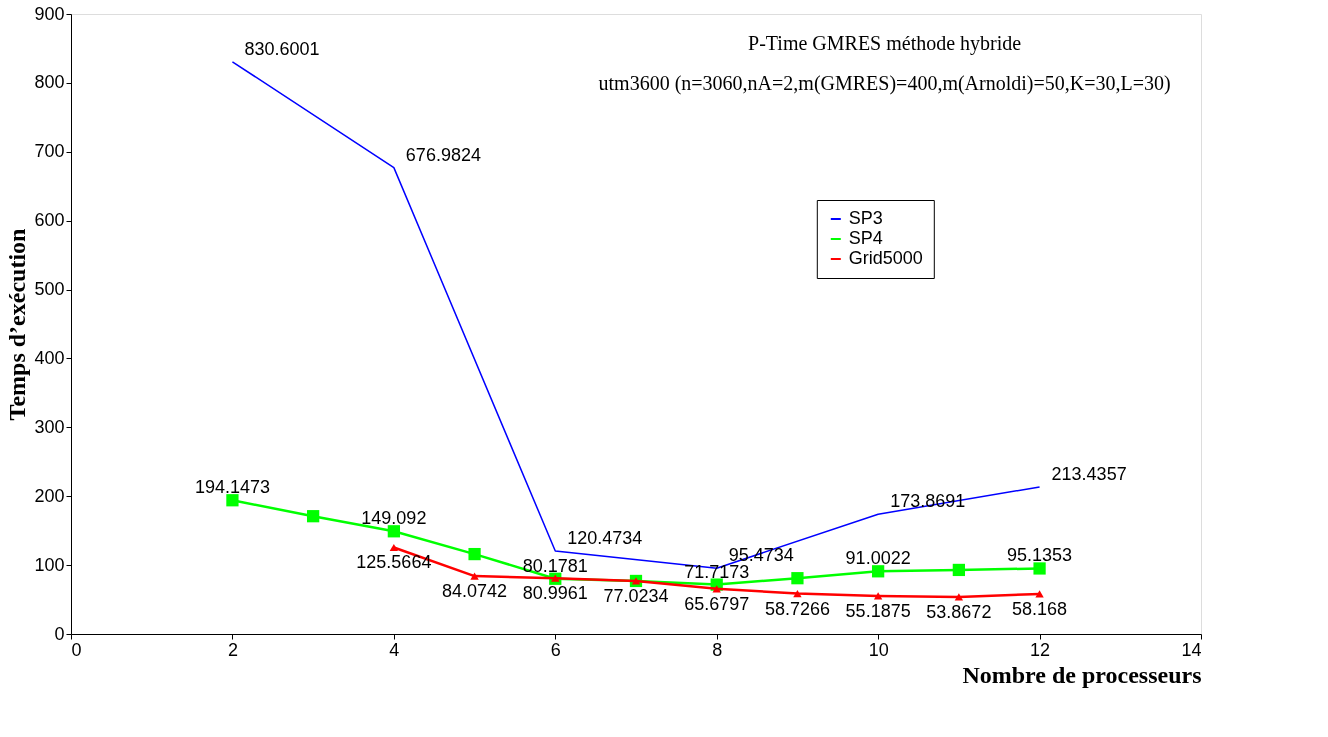 Image resolution: width=1328 pixels, height=737 pixels. I want to click on y-tick-label: 600, so click(49, 220).